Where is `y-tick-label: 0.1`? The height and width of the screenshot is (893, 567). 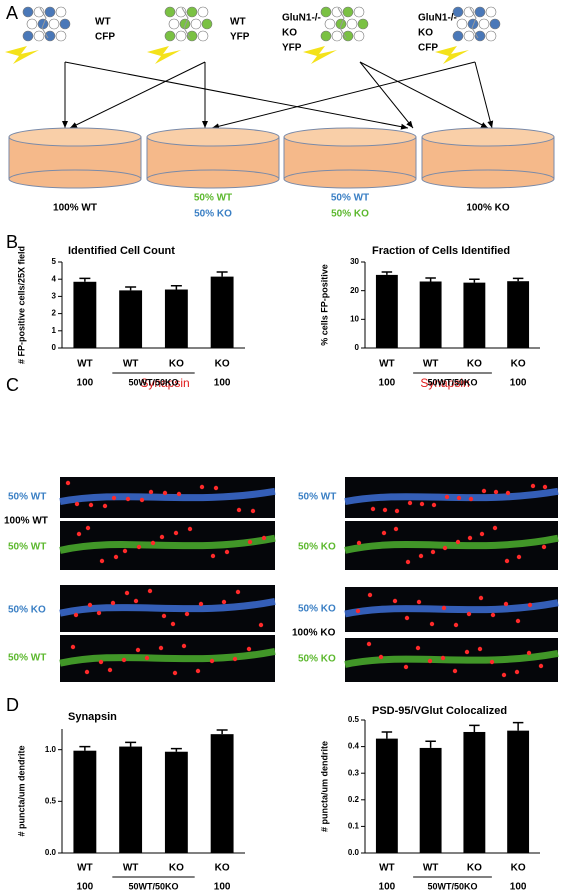 y-tick-label: 0.1 is located at coordinates (354, 826).